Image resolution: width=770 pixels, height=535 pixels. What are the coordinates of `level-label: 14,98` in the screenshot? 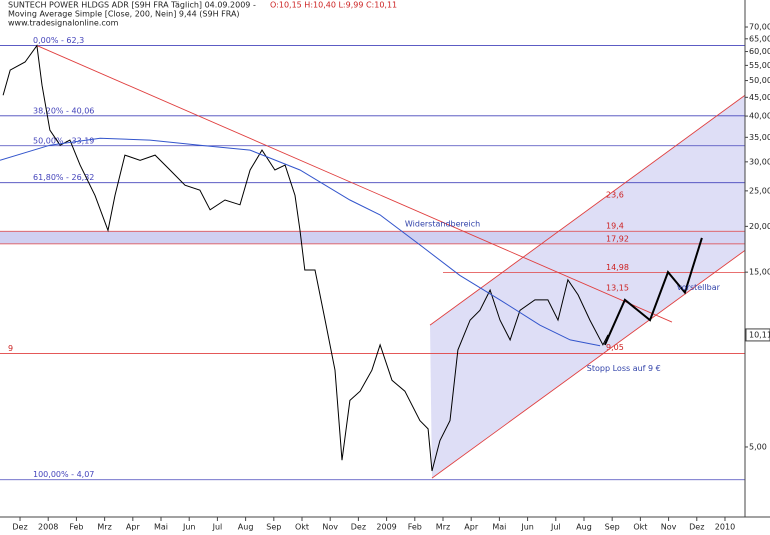 It's located at (617, 267).